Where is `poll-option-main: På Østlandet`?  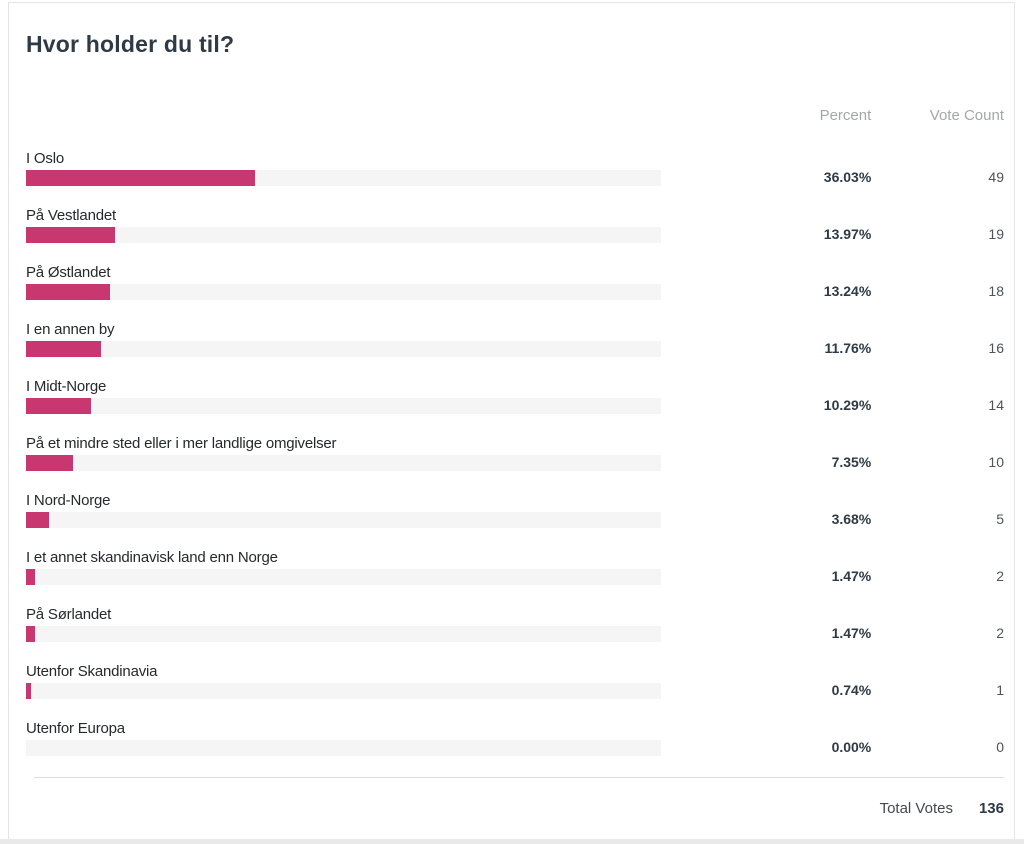
poll-option-main: På Østlandet is located at coordinates (343, 282).